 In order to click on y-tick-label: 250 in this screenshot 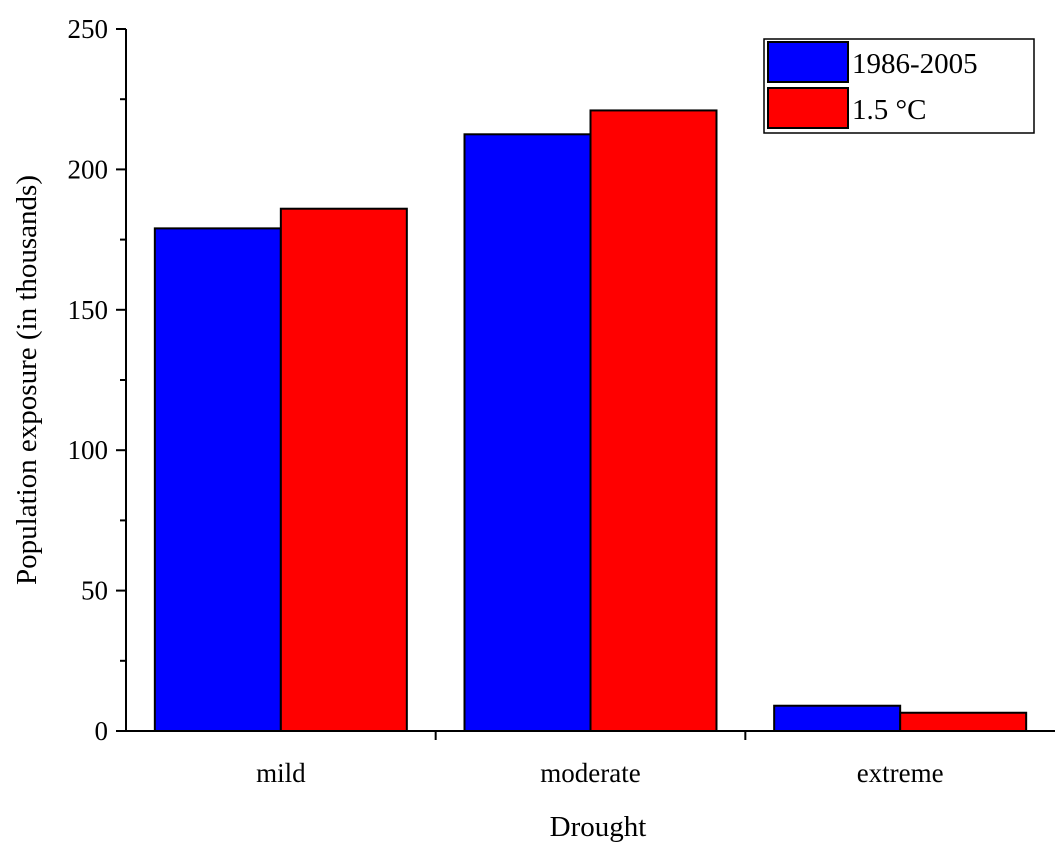, I will do `click(88, 29)`.